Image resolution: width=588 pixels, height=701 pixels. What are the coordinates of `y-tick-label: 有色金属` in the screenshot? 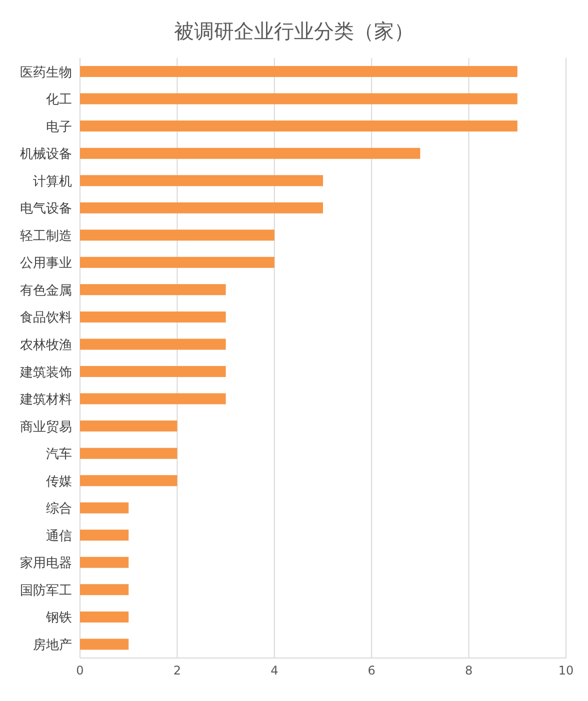 It's located at (46, 290).